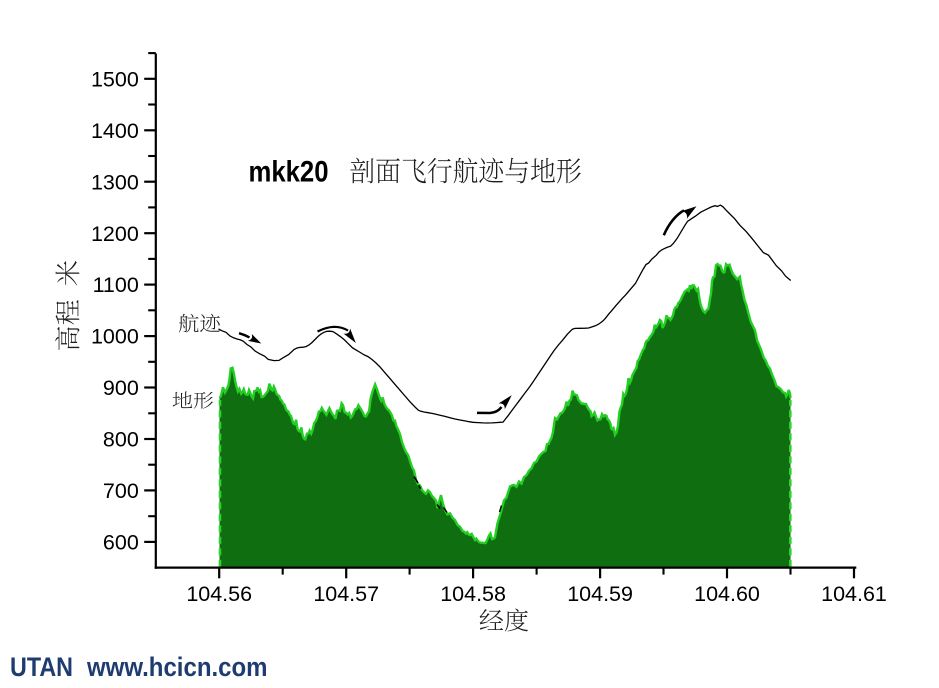 The image size is (939, 688). I want to click on svg-text: 104.59, so click(600, 594).